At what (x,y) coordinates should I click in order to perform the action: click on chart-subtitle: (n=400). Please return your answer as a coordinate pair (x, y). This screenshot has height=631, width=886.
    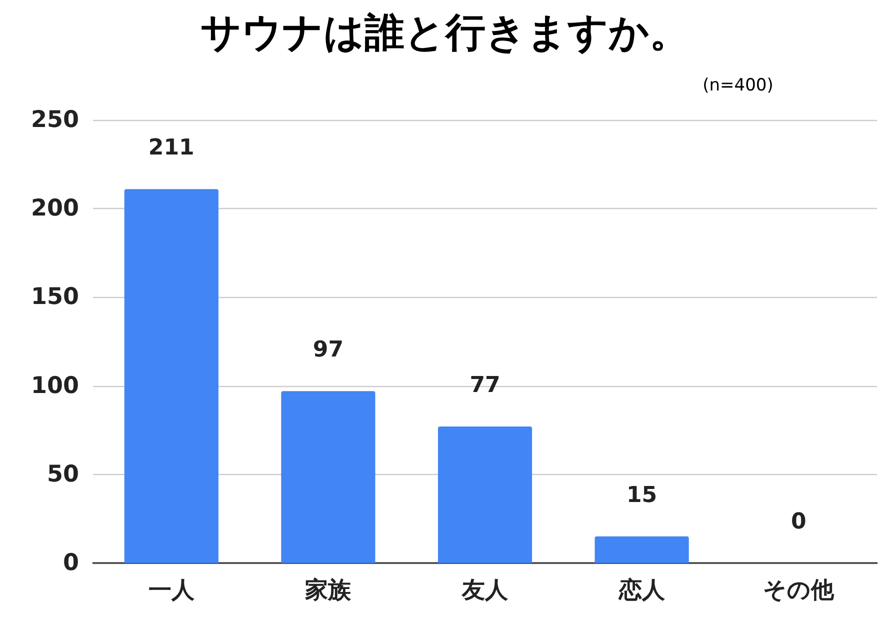
    Looking at the image, I should click on (738, 86).